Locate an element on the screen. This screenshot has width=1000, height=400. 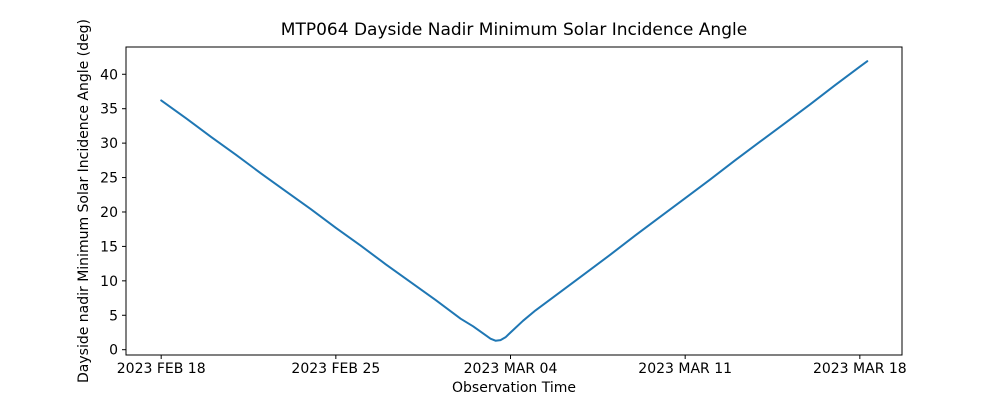
x-tick-label: 2023 MAR 18 is located at coordinates (860, 369).